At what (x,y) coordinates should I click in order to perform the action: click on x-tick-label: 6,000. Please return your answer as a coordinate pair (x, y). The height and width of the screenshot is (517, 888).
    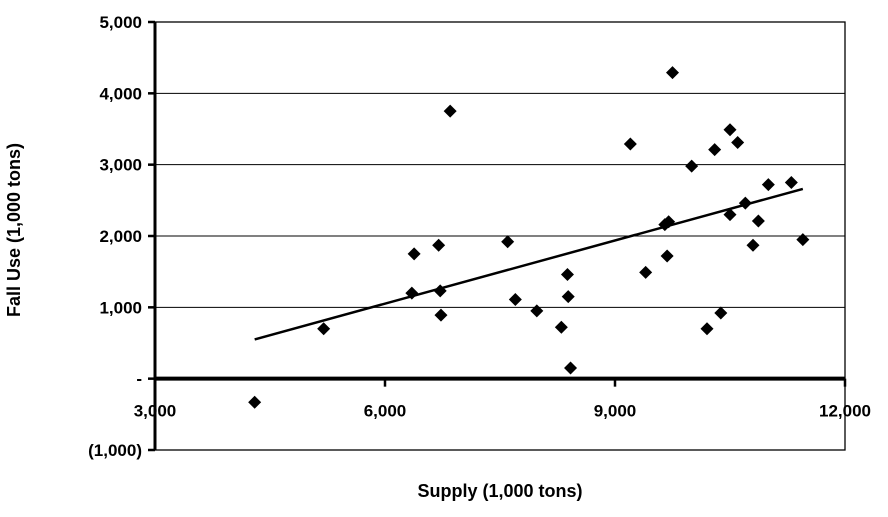
    Looking at the image, I should click on (385, 411).